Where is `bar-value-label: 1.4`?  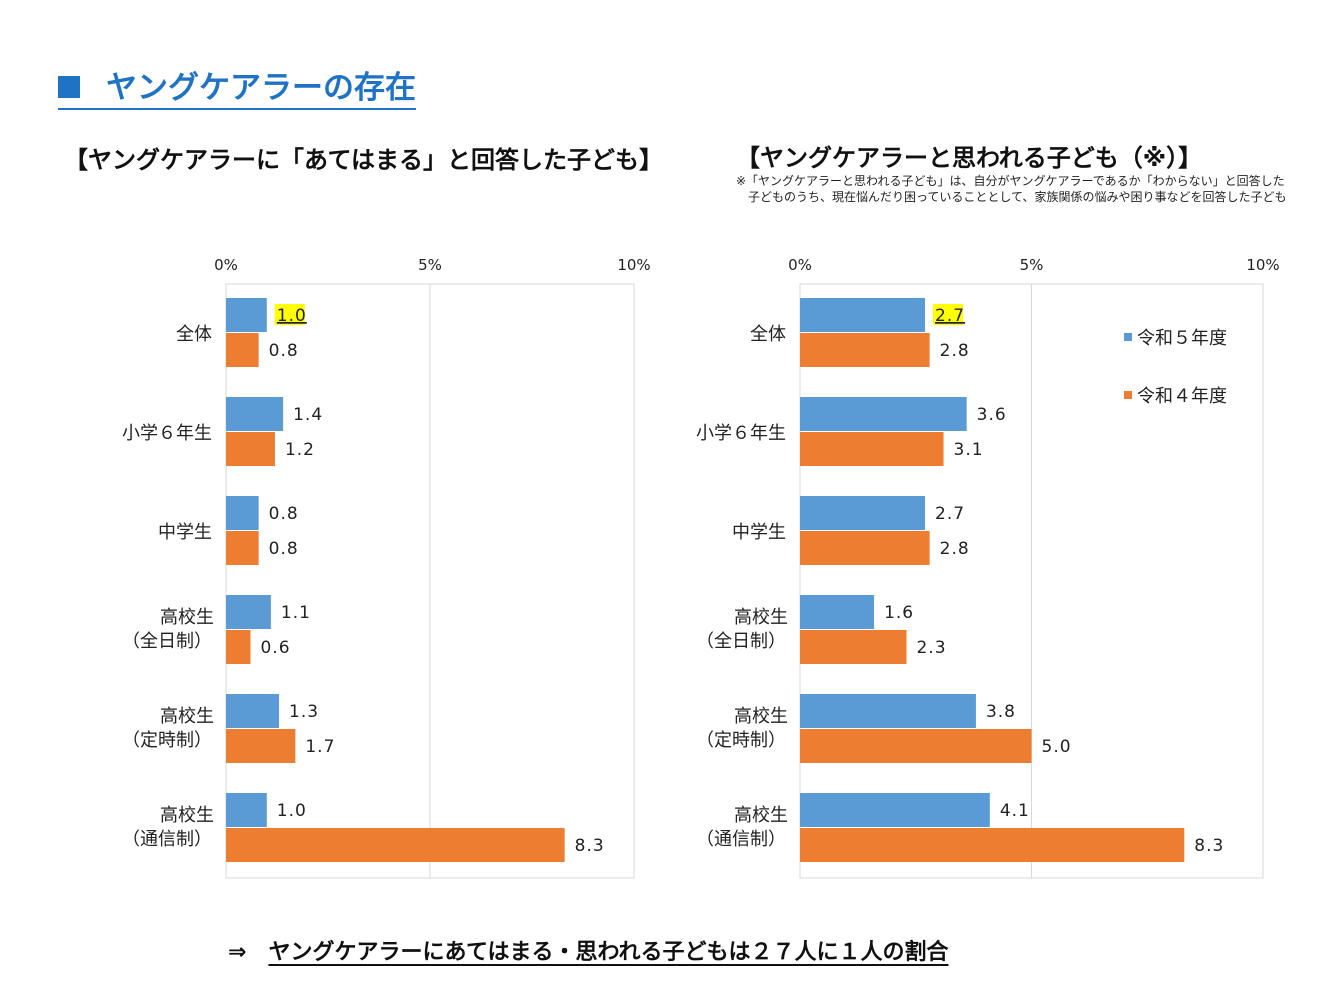 bar-value-label: 1.4 is located at coordinates (308, 415).